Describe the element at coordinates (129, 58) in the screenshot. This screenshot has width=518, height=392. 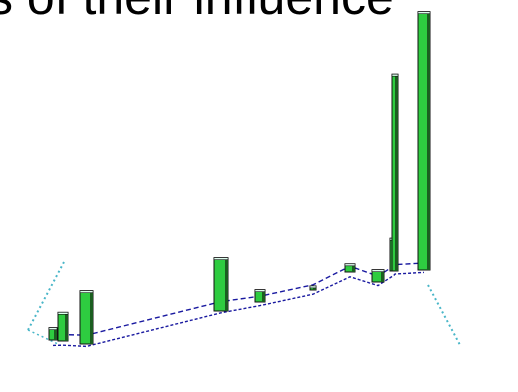
I see `legend-box` at that location.